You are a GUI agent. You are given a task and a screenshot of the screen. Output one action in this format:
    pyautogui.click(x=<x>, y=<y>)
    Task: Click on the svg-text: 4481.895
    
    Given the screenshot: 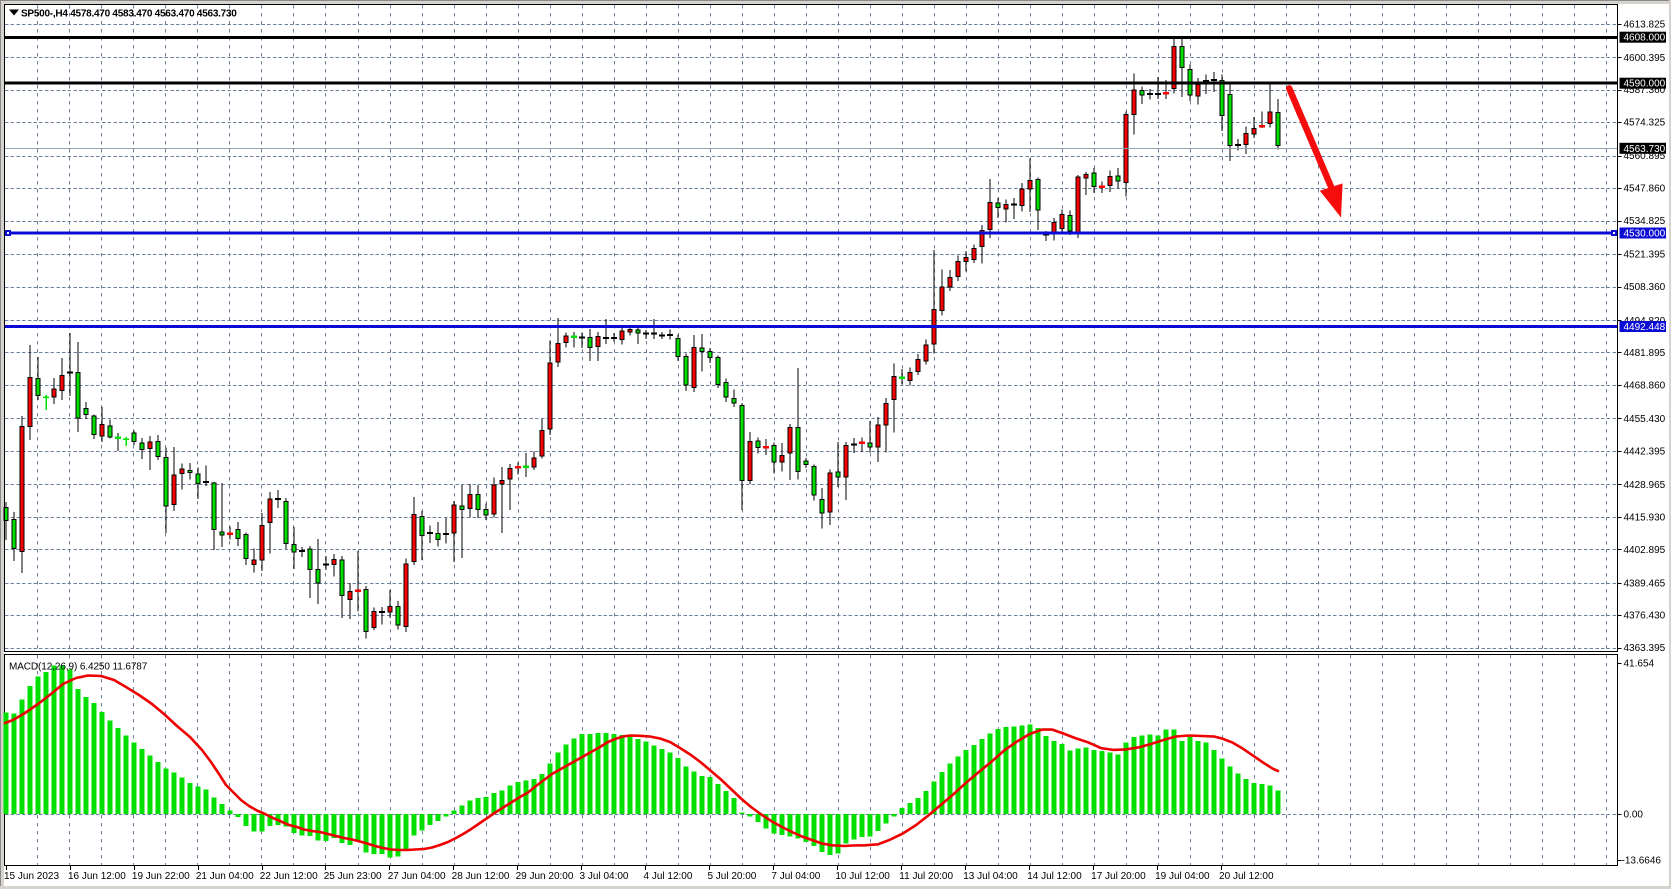 What is the action you would take?
    pyautogui.click(x=1645, y=353)
    